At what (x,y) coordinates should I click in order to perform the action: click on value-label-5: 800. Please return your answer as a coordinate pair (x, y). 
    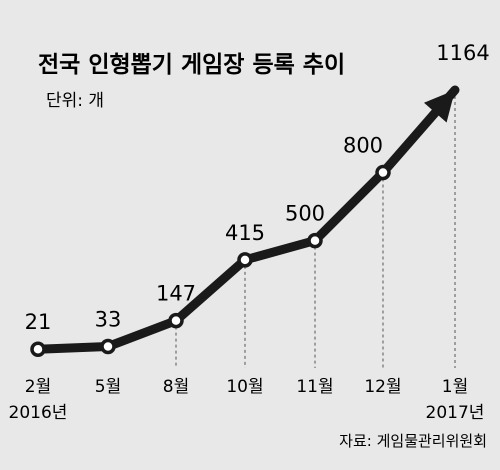
    Looking at the image, I should click on (363, 146).